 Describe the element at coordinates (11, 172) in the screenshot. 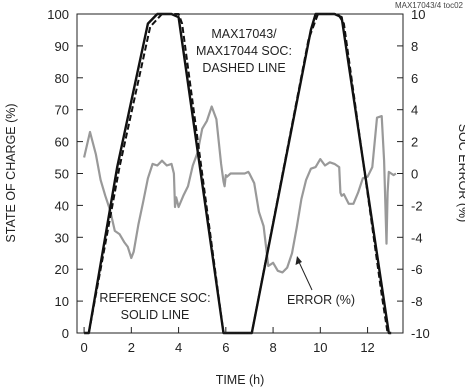

I see `y-axis-title: STATE OF CHARGE (%)` at that location.